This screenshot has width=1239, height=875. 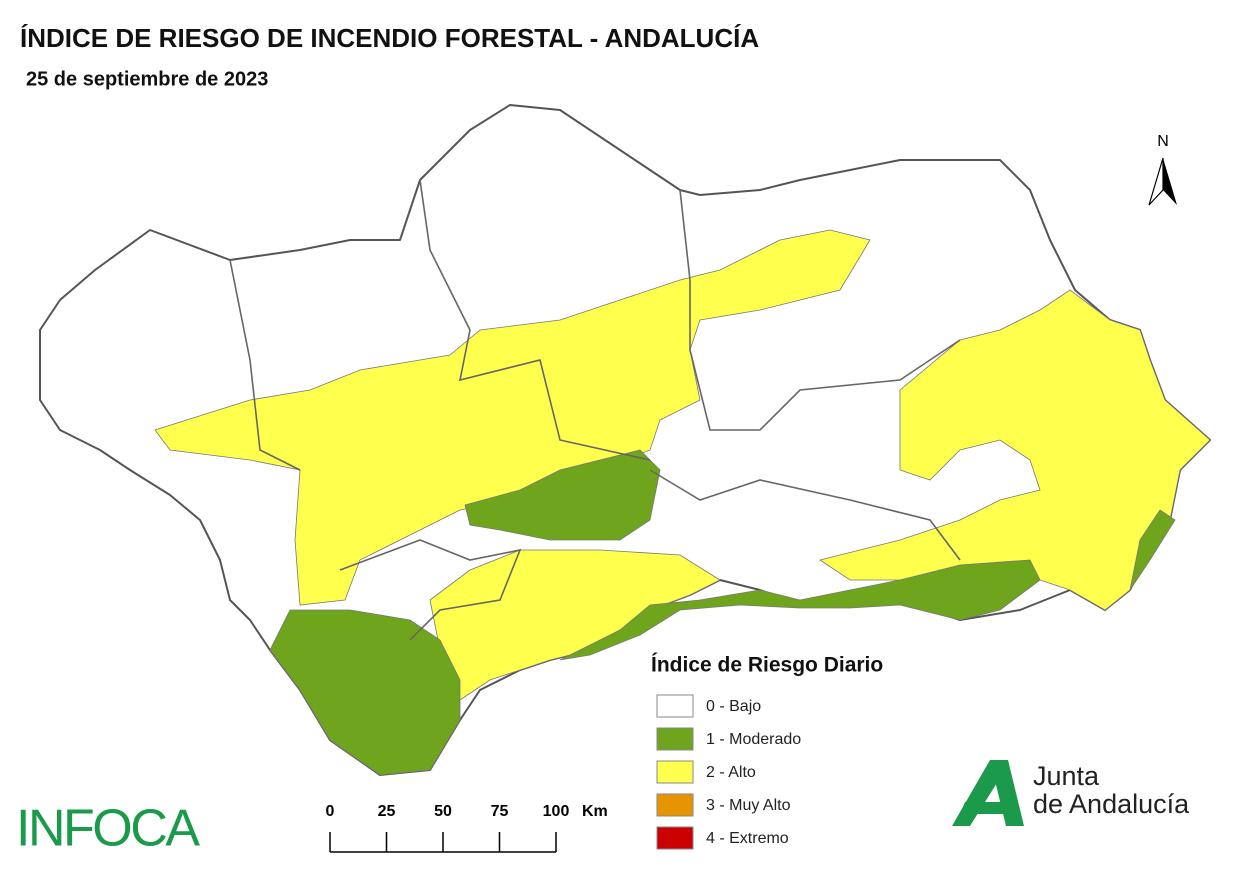 I want to click on zone-moderado-center, so click(x=562, y=495).